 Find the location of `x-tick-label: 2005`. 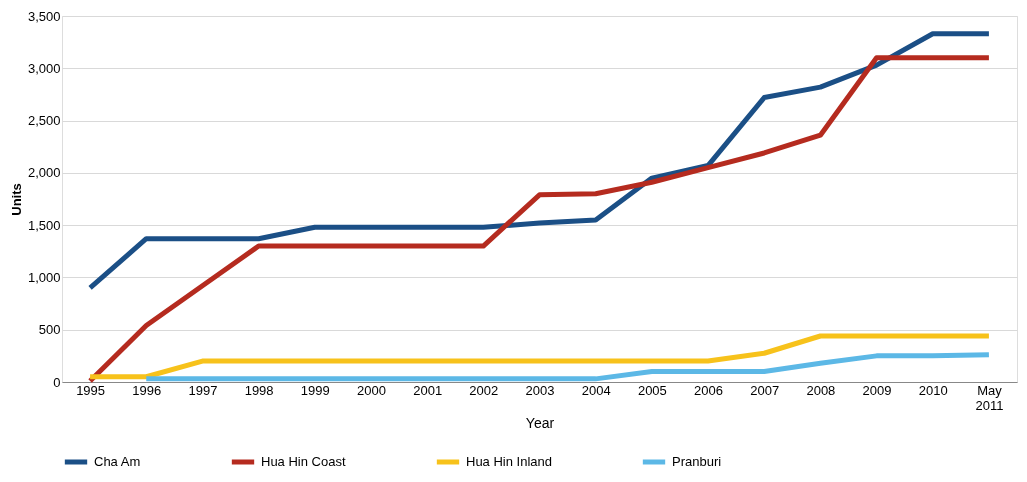

x-tick-label: 2005 is located at coordinates (652, 390).